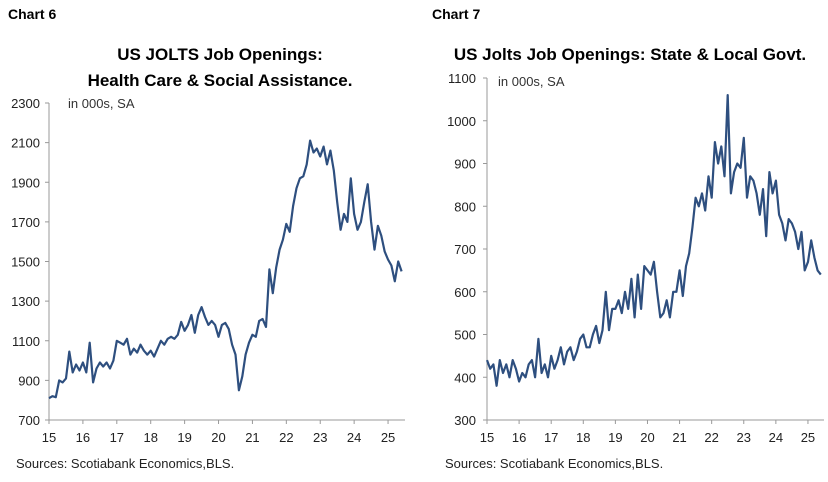 Image resolution: width=828 pixels, height=482 pixels. I want to click on y-tick-label: 800, so click(465, 206).